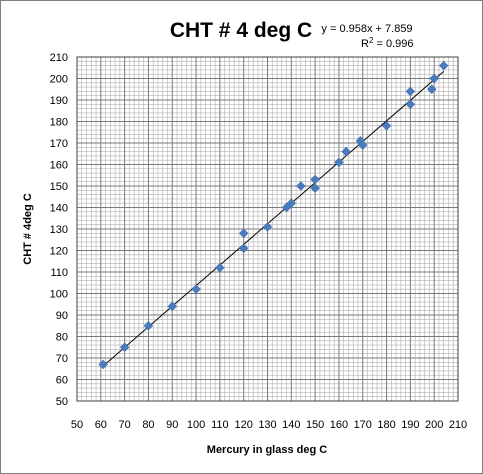 The image size is (483, 474). I want to click on x-tick-label: 110, so click(220, 425).